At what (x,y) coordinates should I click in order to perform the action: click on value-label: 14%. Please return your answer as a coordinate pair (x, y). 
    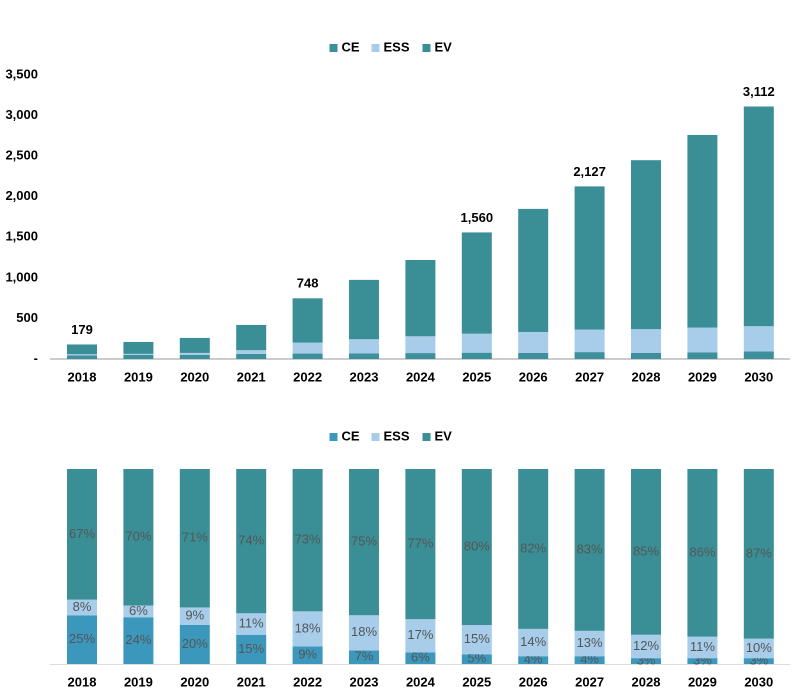
    Looking at the image, I should click on (533, 641).